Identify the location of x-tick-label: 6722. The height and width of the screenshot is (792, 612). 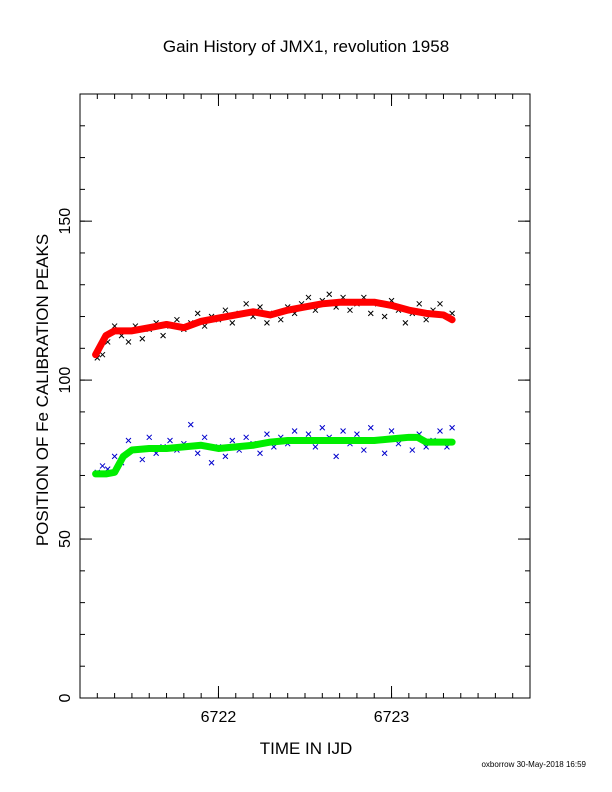
(219, 717).